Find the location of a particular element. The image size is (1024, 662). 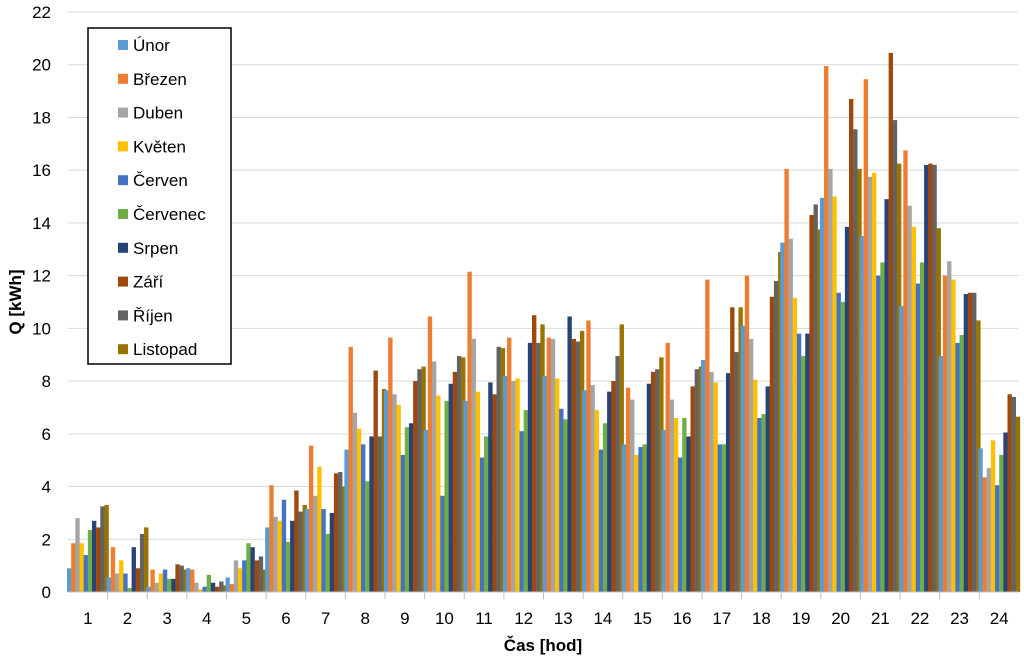

x-tick-label: 10 is located at coordinates (444, 618).